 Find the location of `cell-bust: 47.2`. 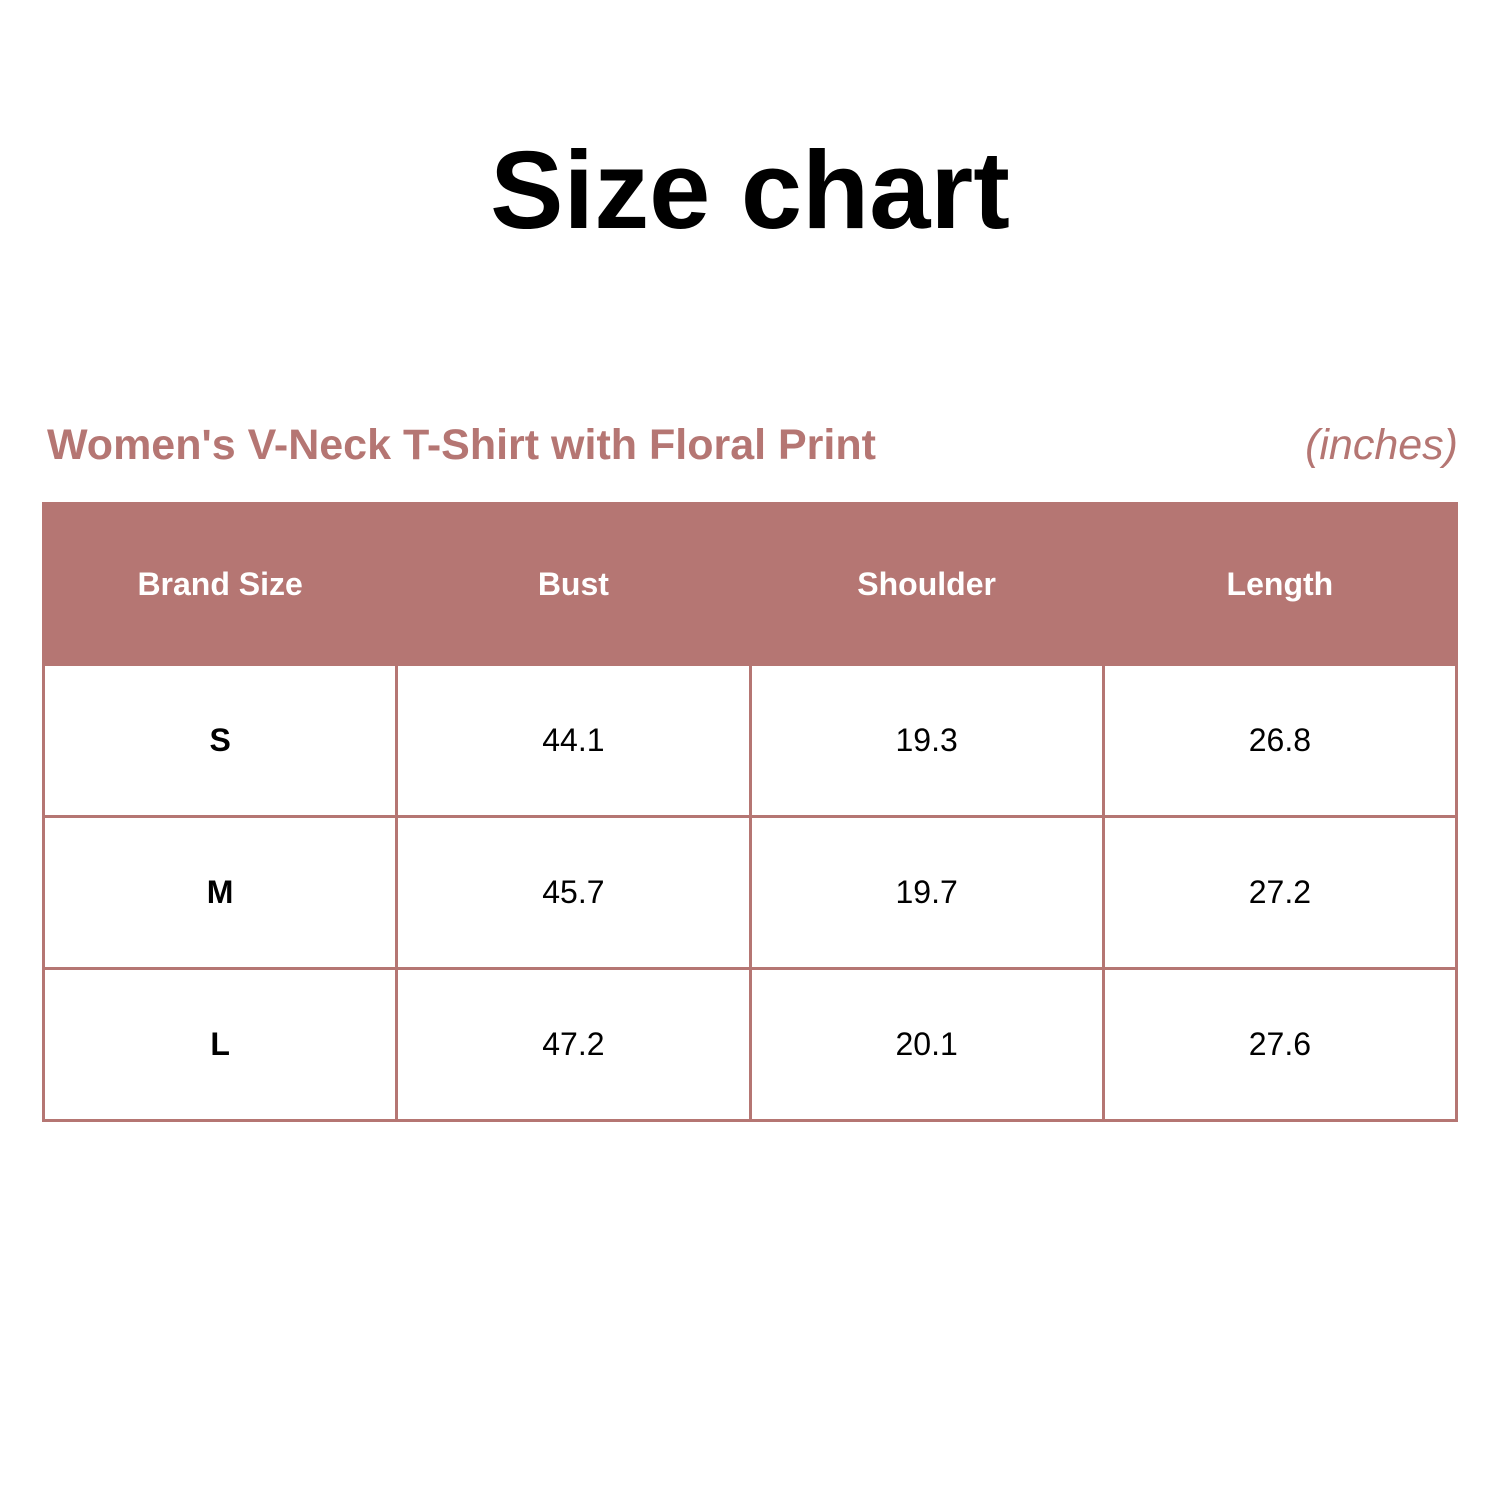

cell-bust: 47.2 is located at coordinates (573, 1044).